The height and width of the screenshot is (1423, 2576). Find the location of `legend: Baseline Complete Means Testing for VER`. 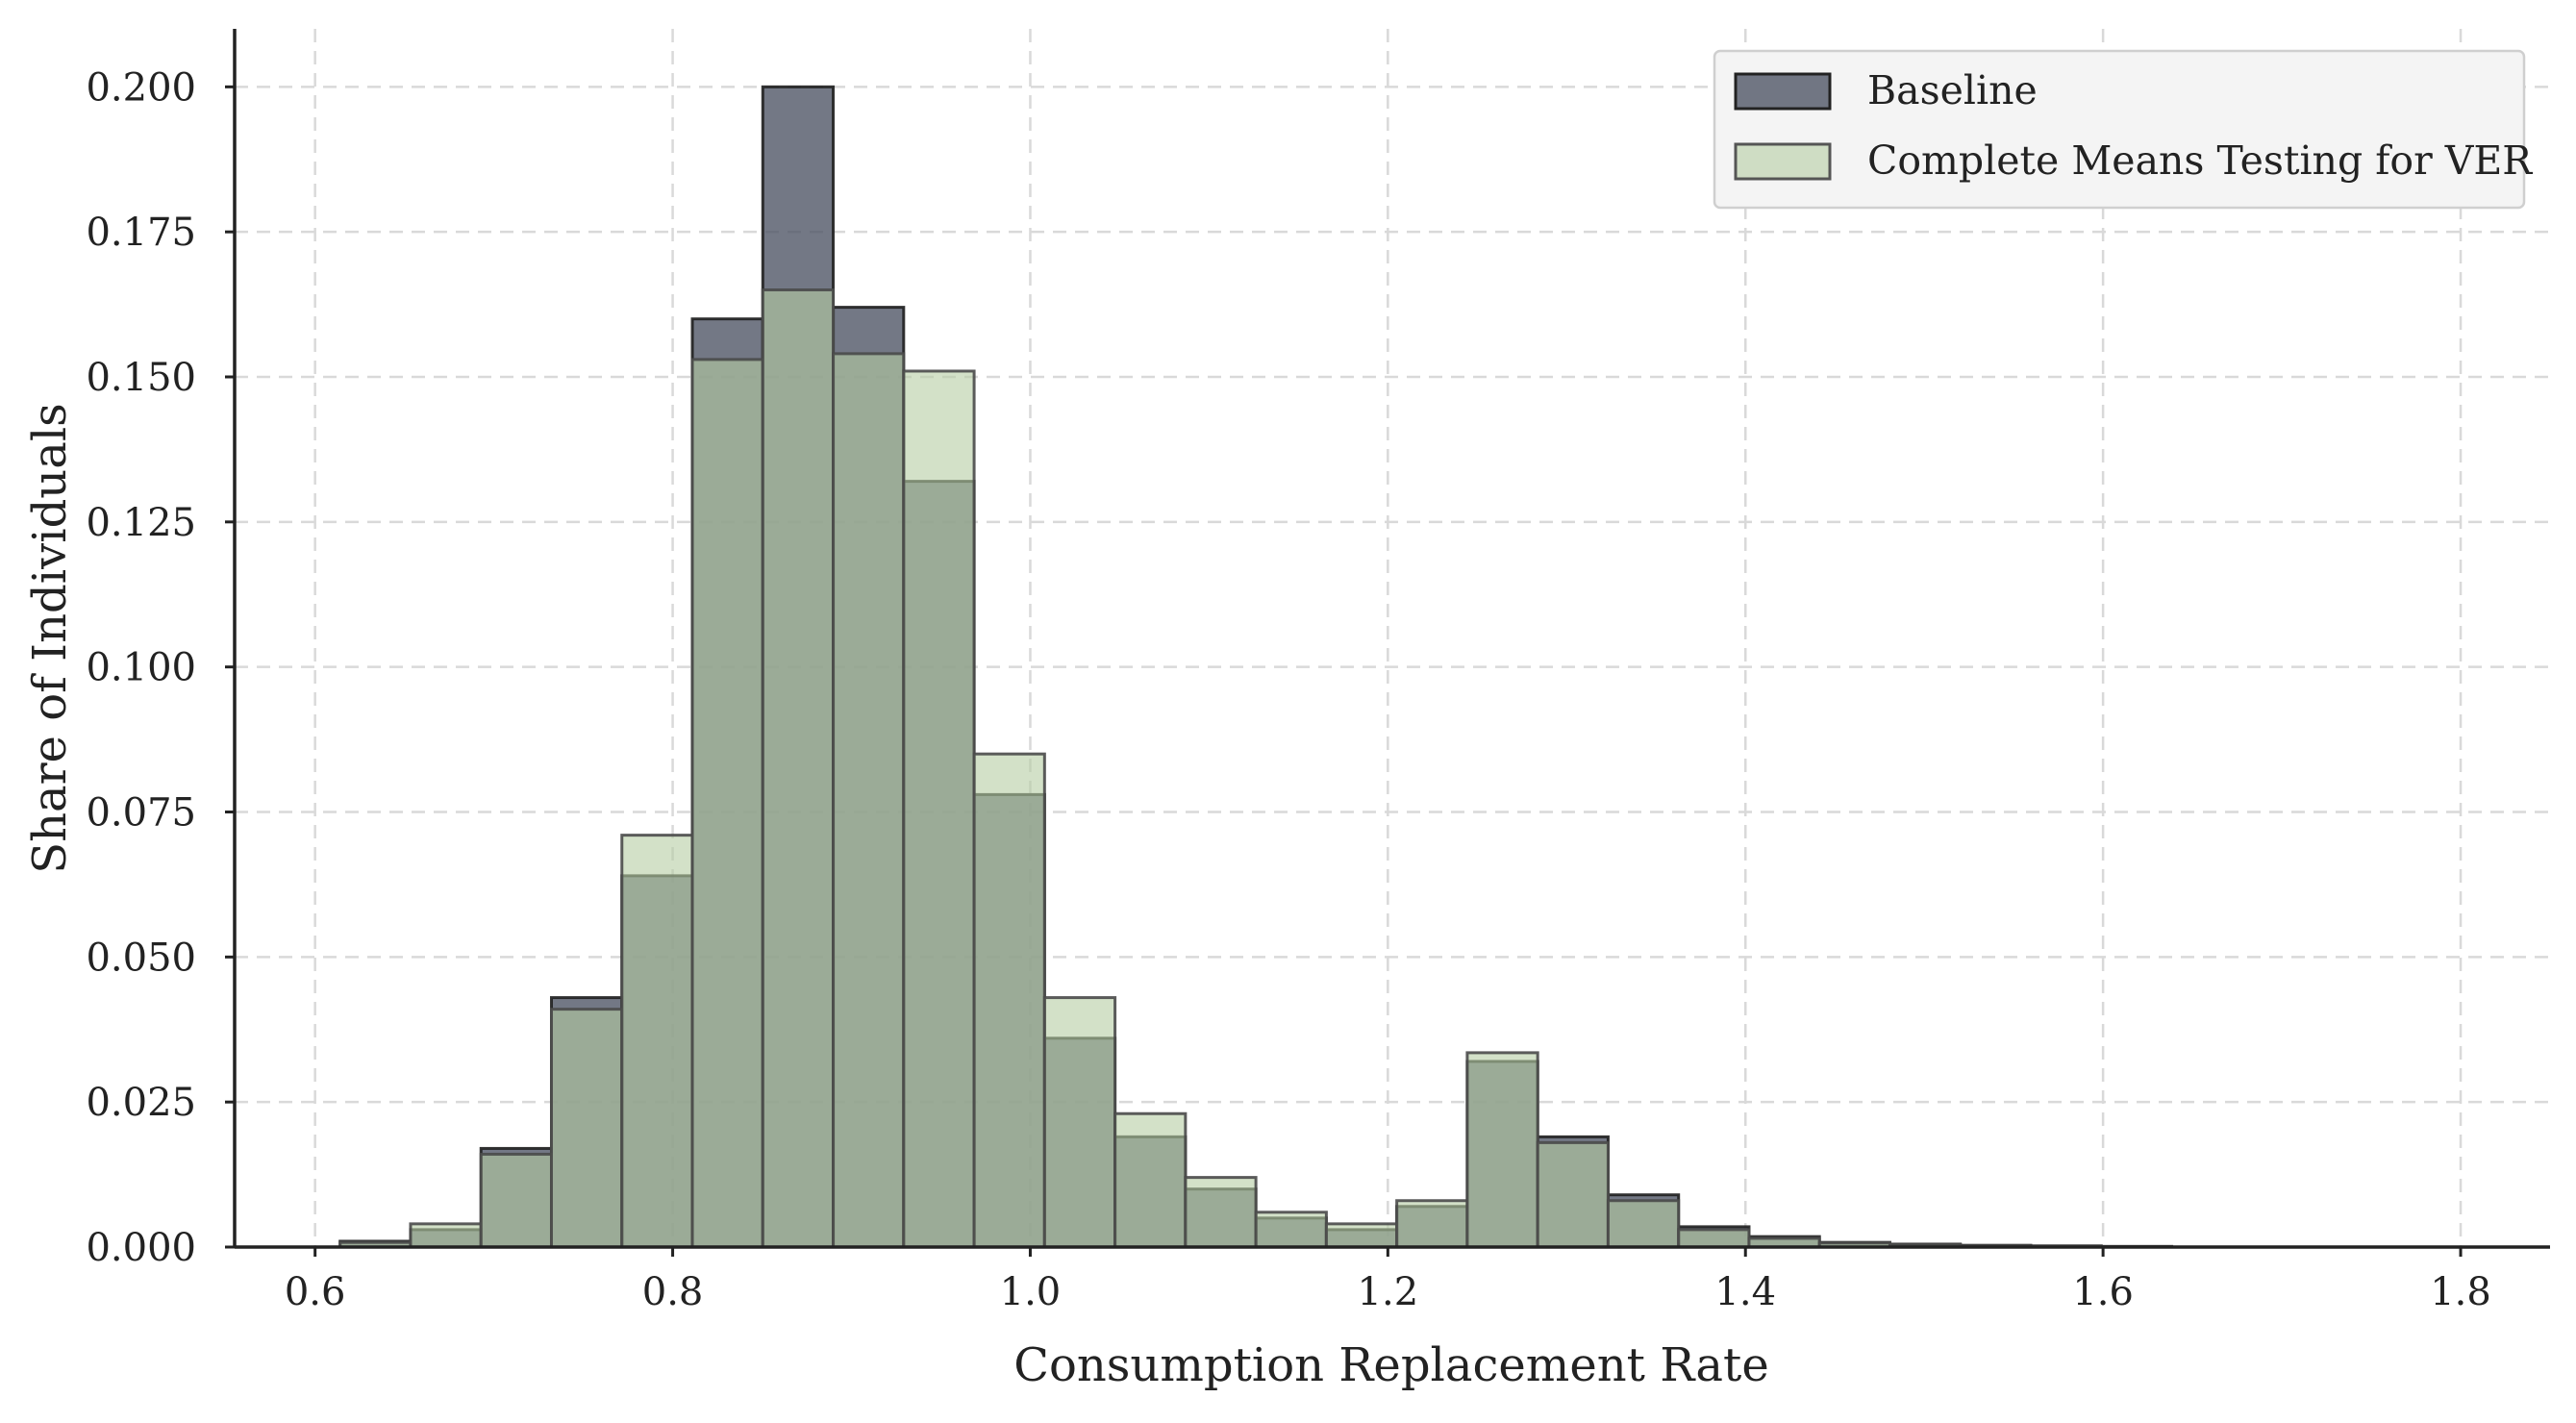

legend: Baseline Complete Means Testing for VER is located at coordinates (2123, 129).